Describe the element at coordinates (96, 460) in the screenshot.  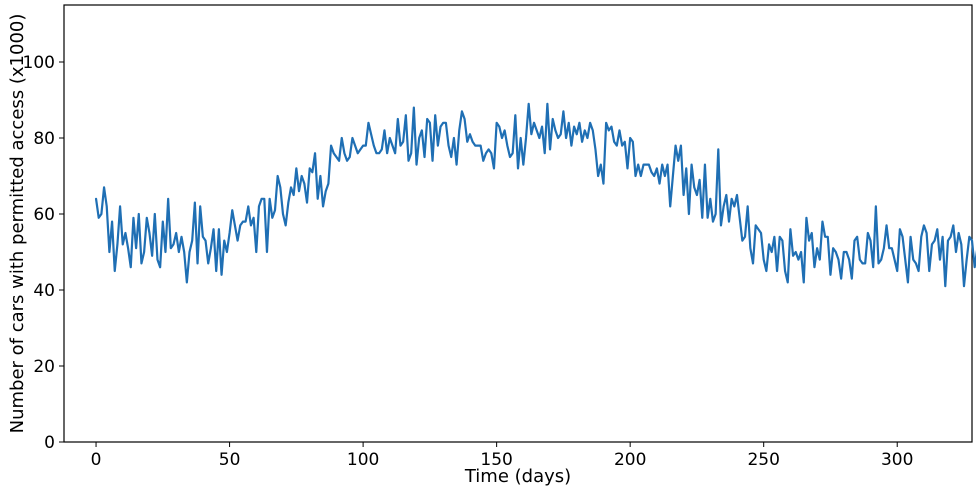
I see `x-tick-label: 0` at that location.